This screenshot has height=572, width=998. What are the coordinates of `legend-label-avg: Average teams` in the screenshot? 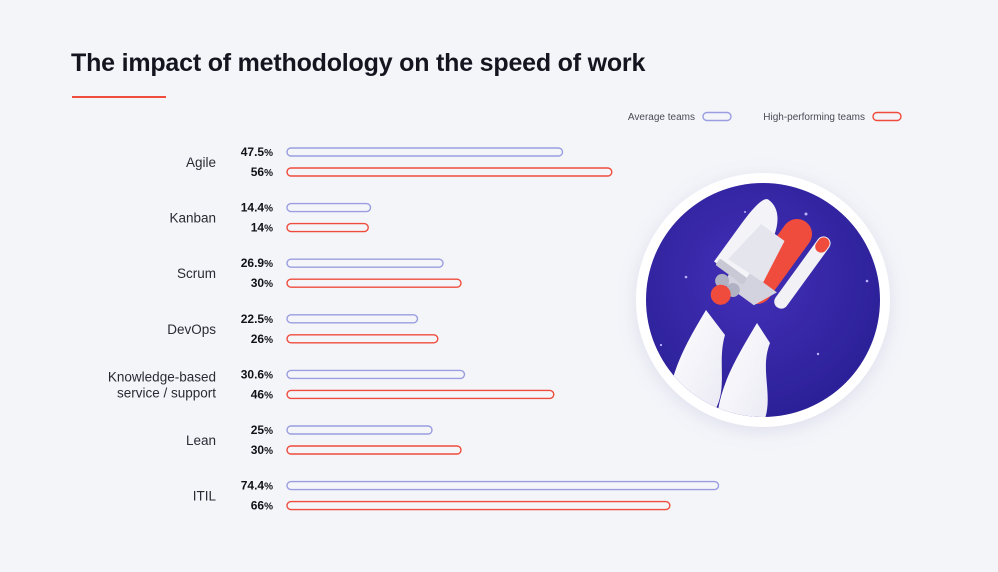 It's located at (661, 117).